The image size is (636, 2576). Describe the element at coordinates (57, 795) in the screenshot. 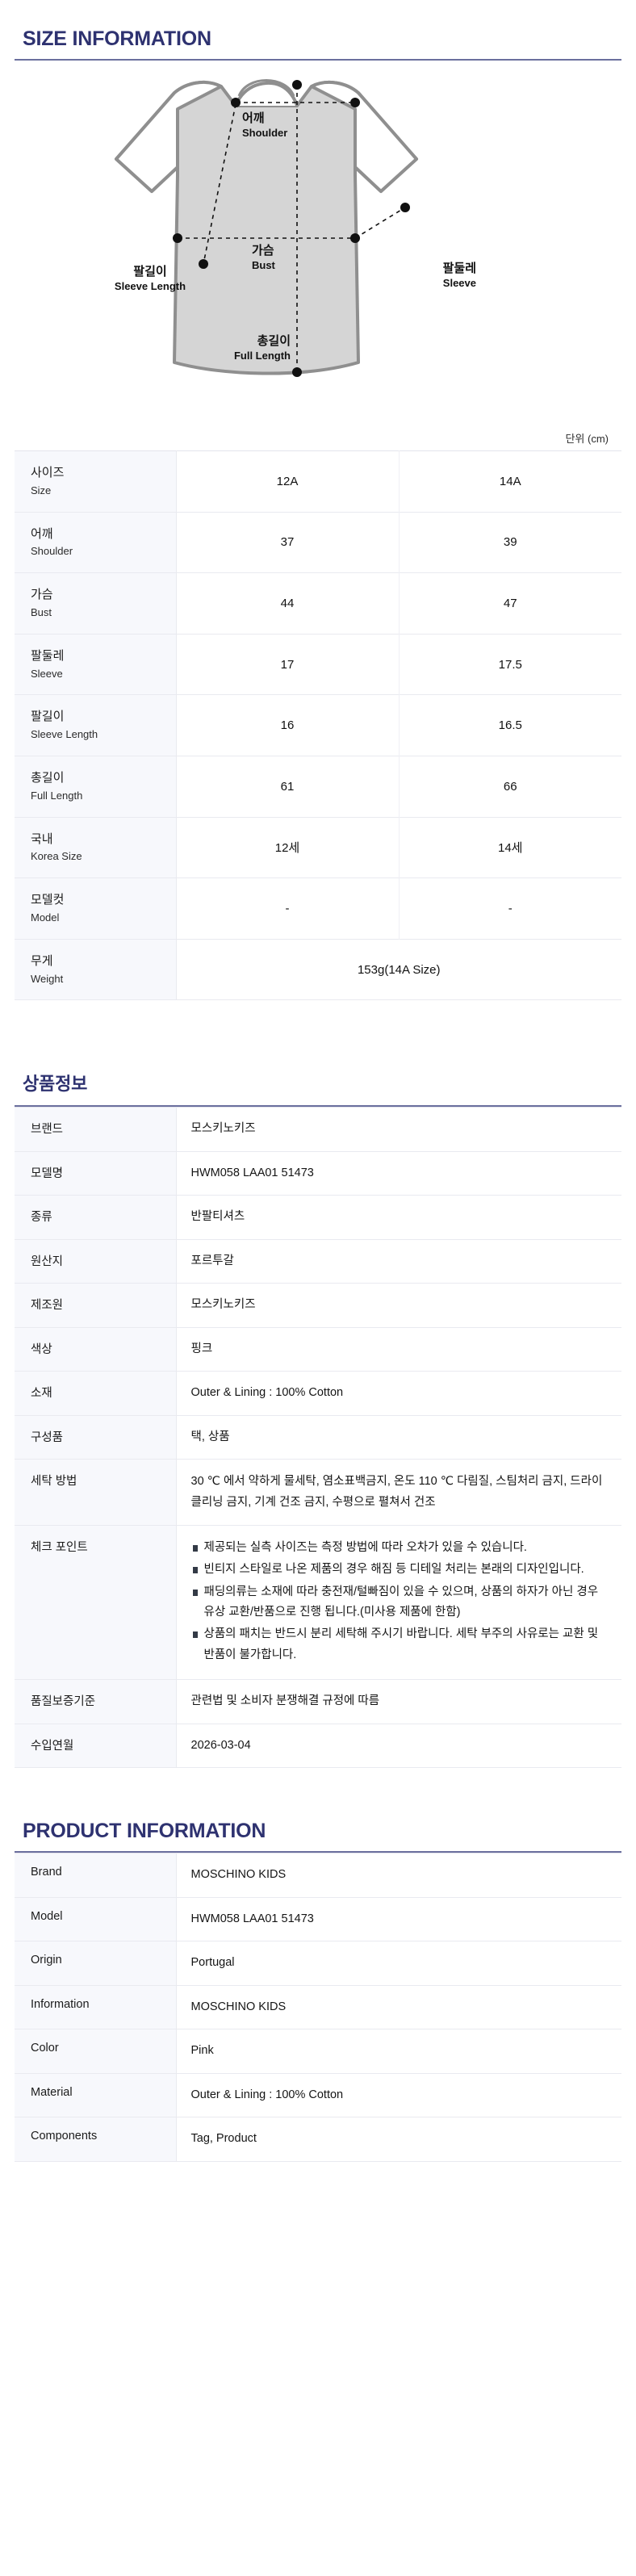

I see `rowhead-full-length-en: Full Length` at that location.